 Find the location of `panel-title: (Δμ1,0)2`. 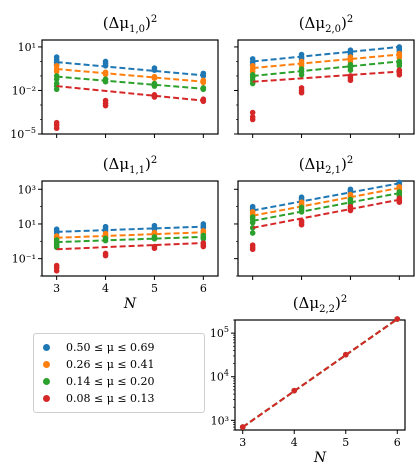

panel-title: (Δμ1,0)2 is located at coordinates (130, 24).